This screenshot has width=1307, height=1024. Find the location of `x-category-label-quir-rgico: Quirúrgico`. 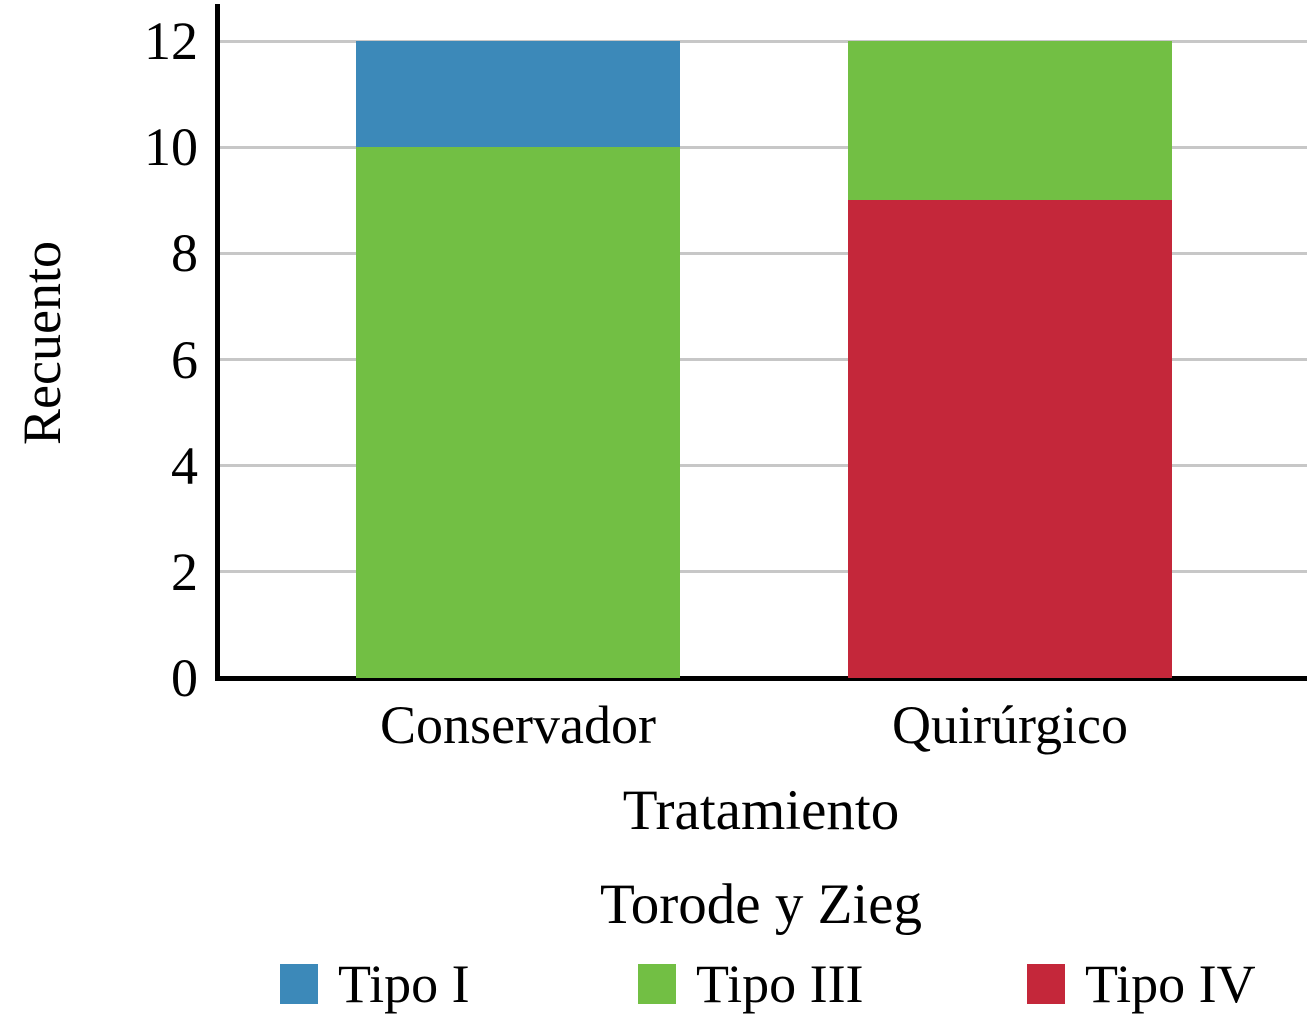

x-category-label-quir-rgico: Quirúrgico is located at coordinates (1010, 725).